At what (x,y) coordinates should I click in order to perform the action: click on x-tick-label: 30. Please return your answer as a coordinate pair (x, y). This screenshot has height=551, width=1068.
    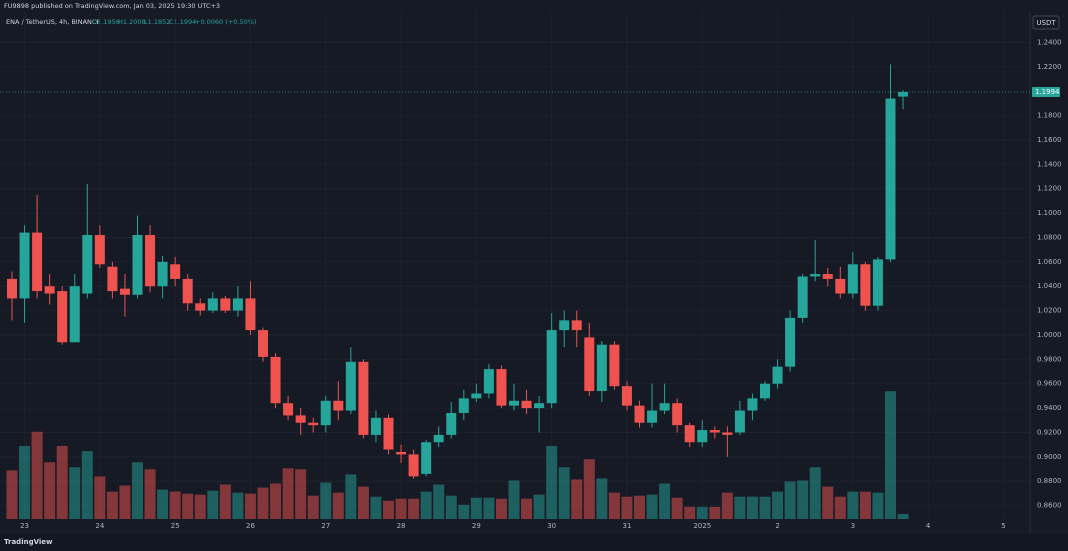
    Looking at the image, I should click on (551, 526).